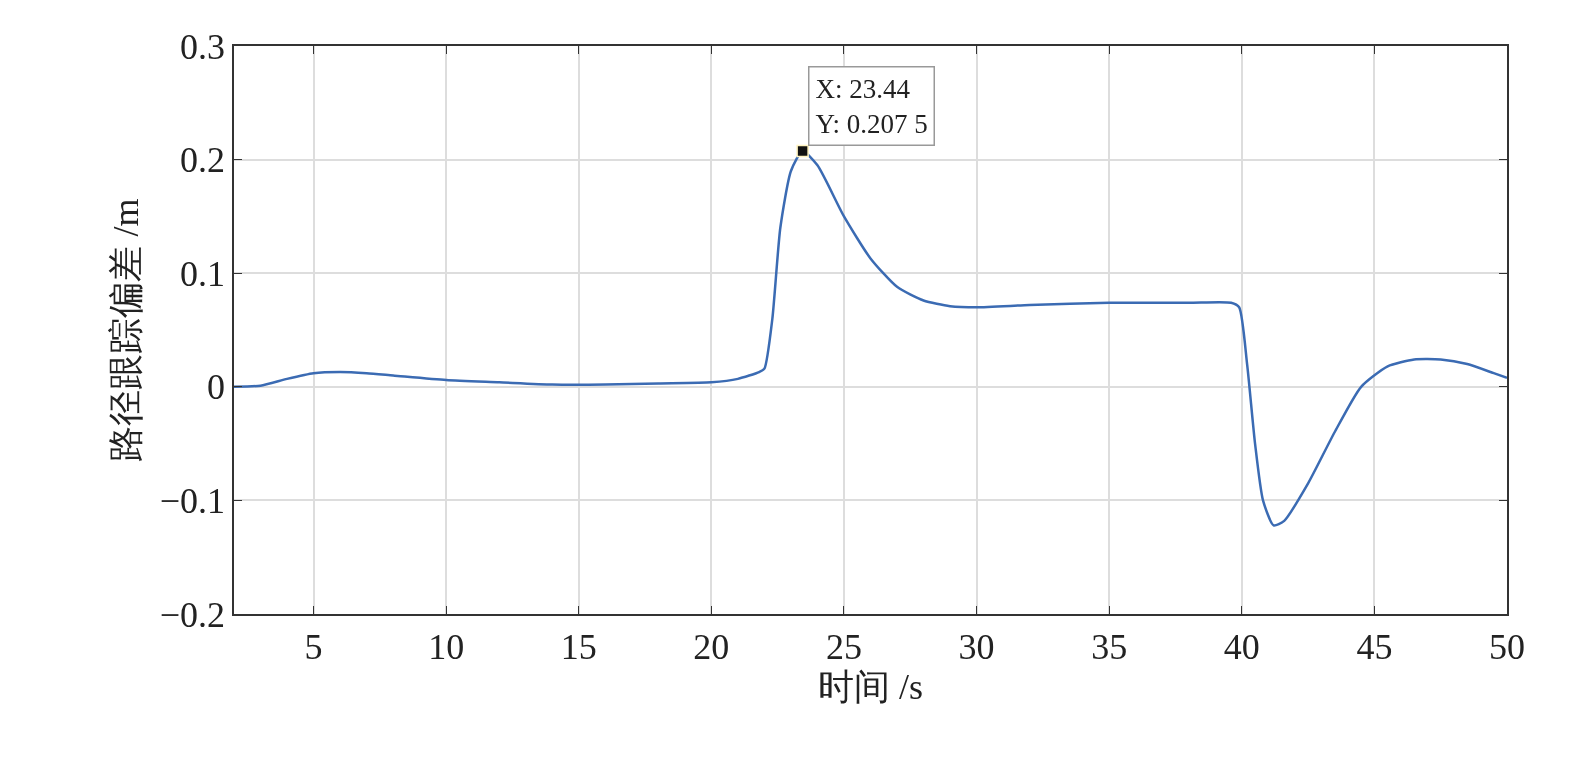 This screenshot has height=768, width=1575. What do you see at coordinates (870, 686) in the screenshot?
I see `x-axis-title: 时间 /s` at bounding box center [870, 686].